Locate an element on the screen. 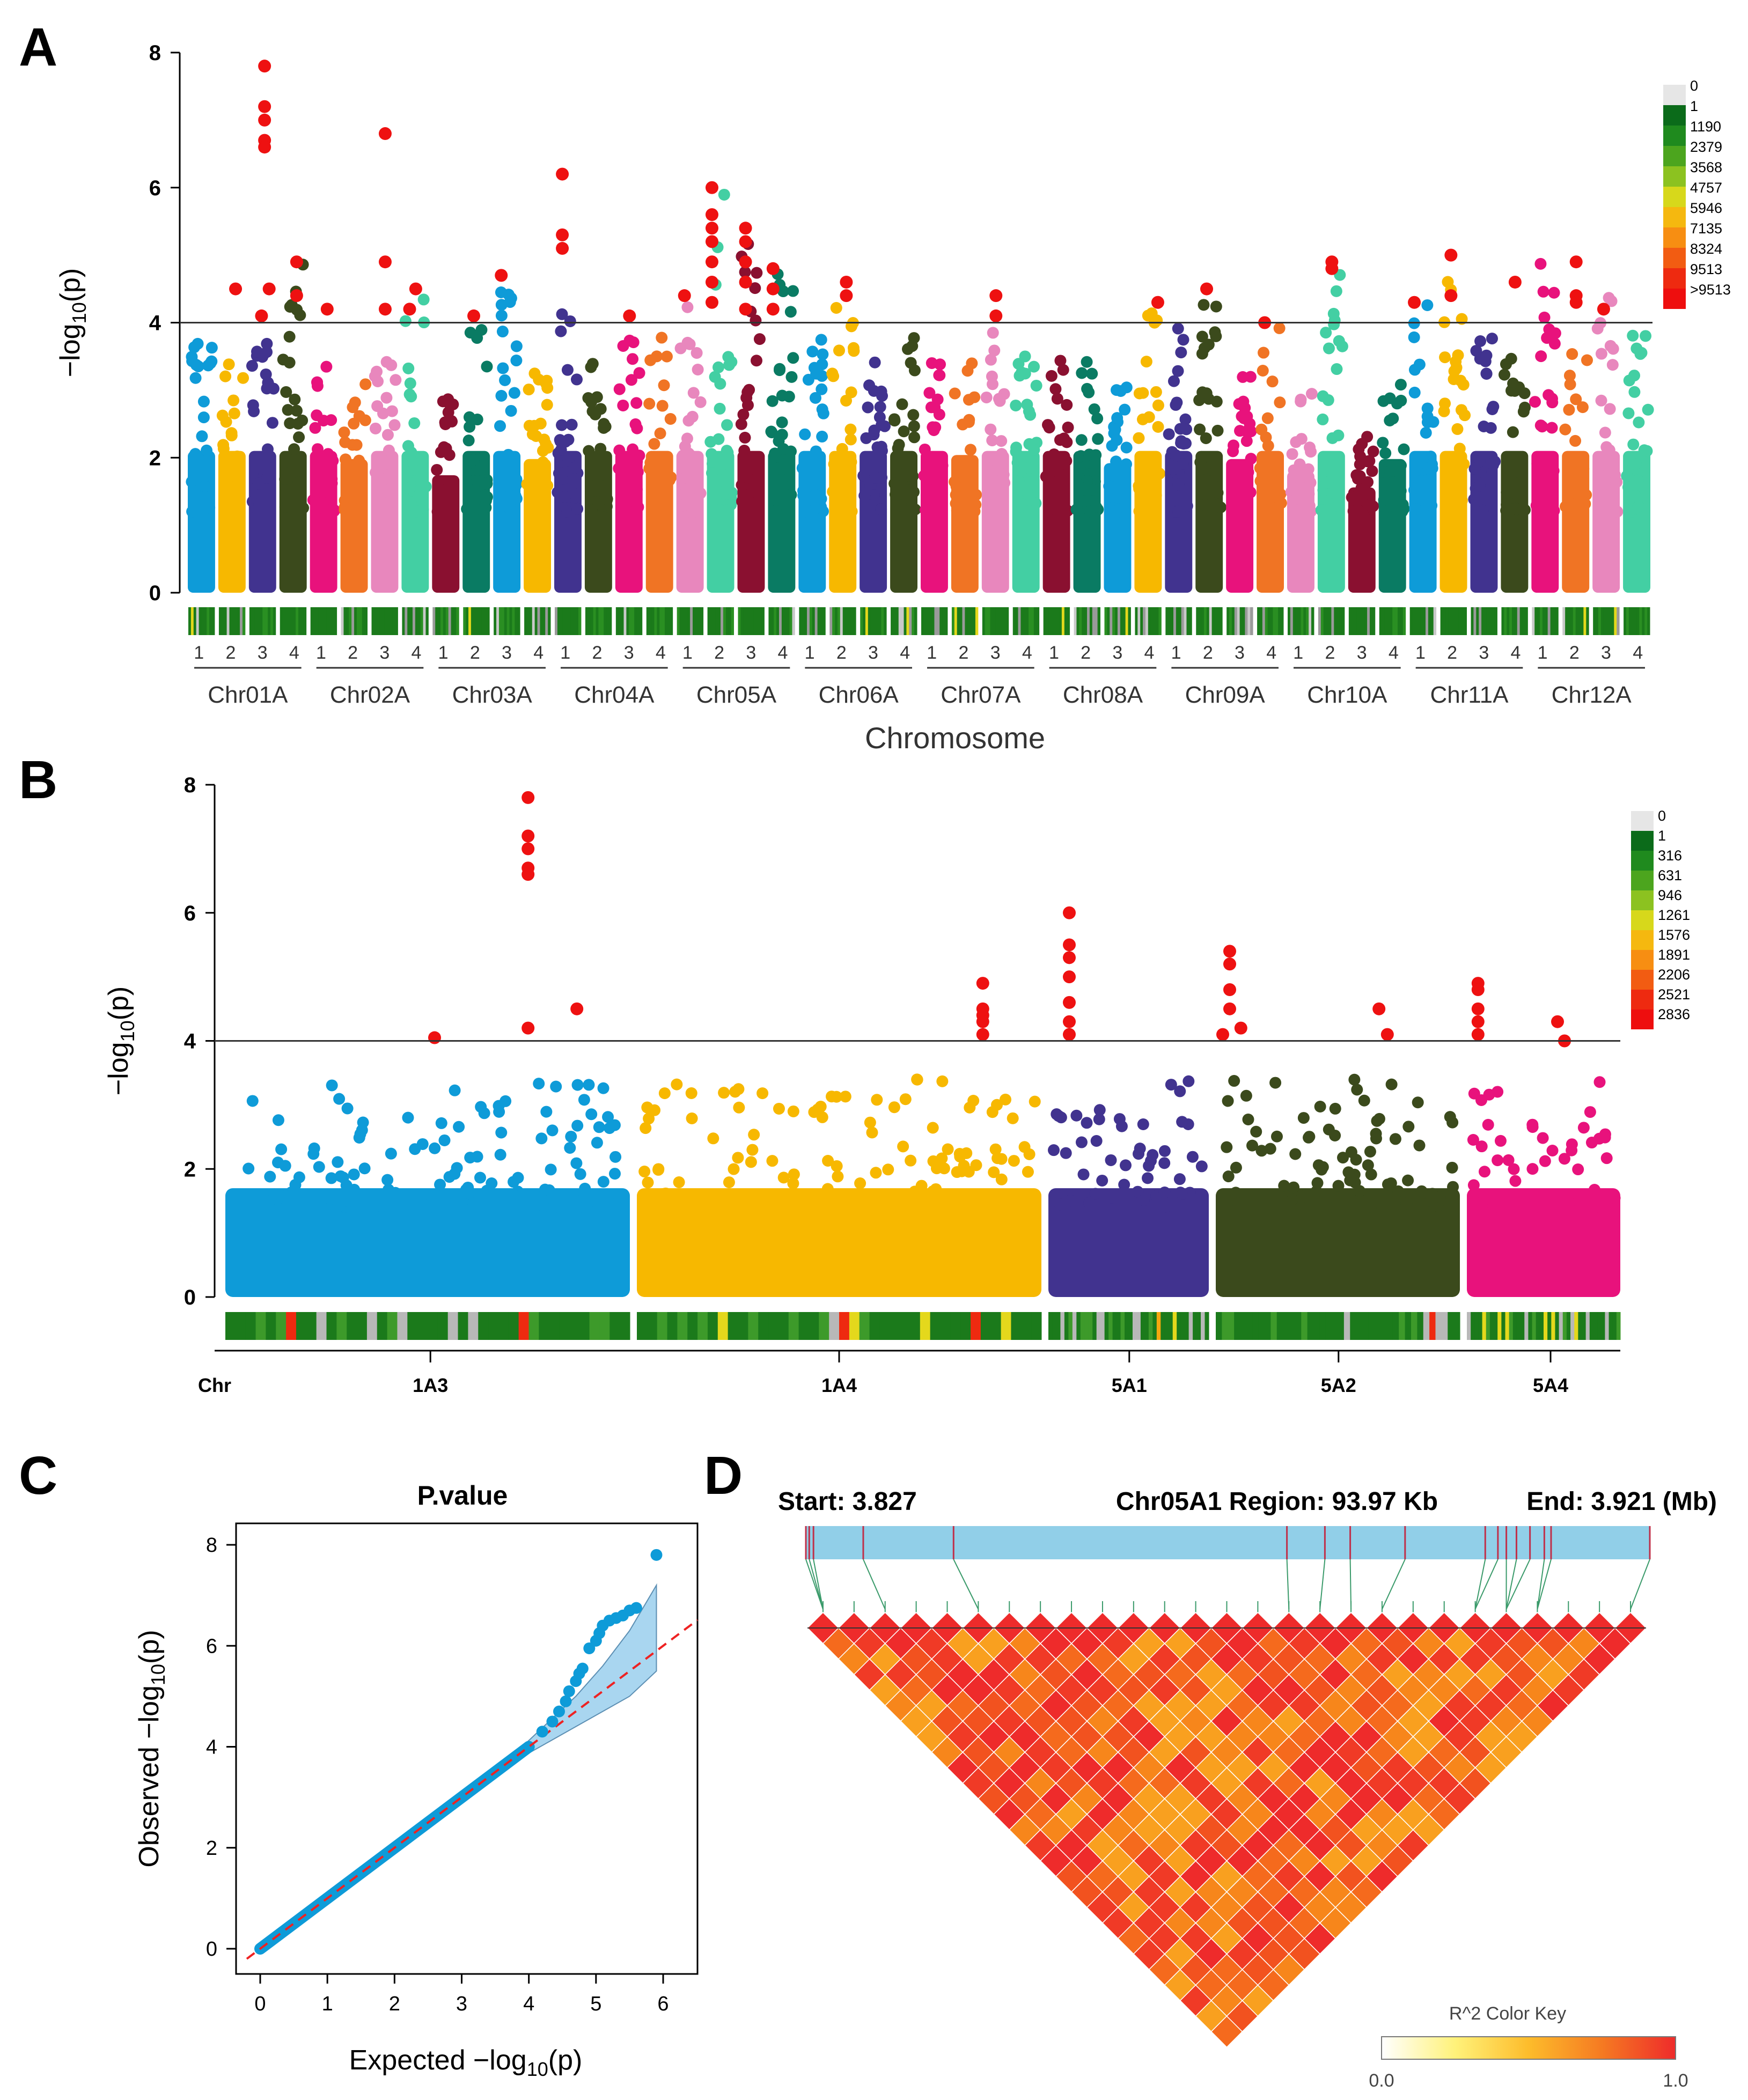 This screenshot has height=2100, width=1748. panel-a-segment-body is located at coordinates (1270, 522).